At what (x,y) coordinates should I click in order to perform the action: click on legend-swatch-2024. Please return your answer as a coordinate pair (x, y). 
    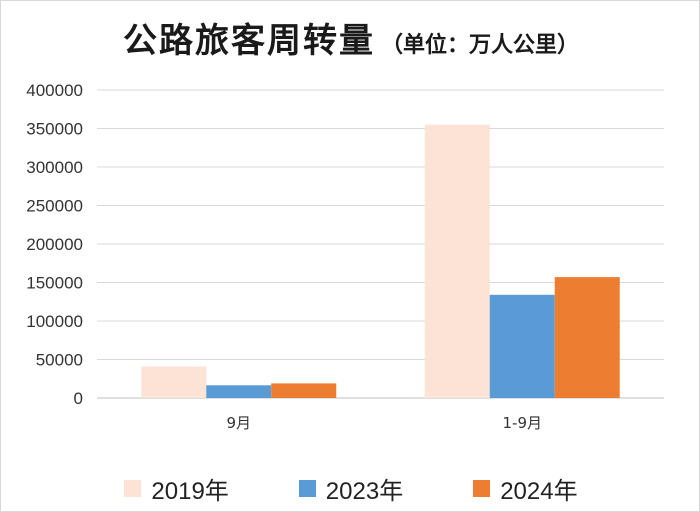
    Looking at the image, I should click on (482, 488).